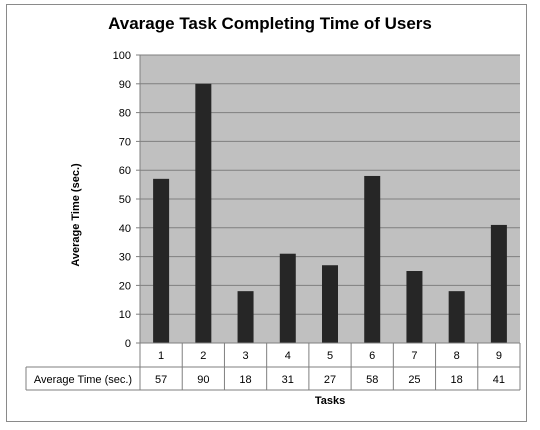  What do you see at coordinates (125, 286) in the screenshot?
I see `y-tick-label: 20` at bounding box center [125, 286].